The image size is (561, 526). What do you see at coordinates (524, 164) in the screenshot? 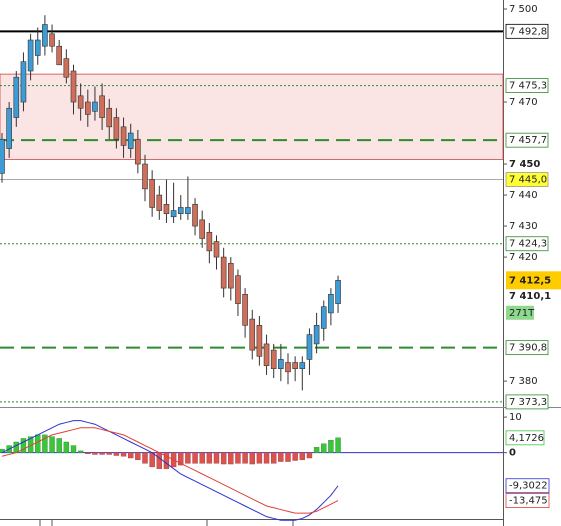
I see `y-tick-label: 7 450` at bounding box center [524, 164].